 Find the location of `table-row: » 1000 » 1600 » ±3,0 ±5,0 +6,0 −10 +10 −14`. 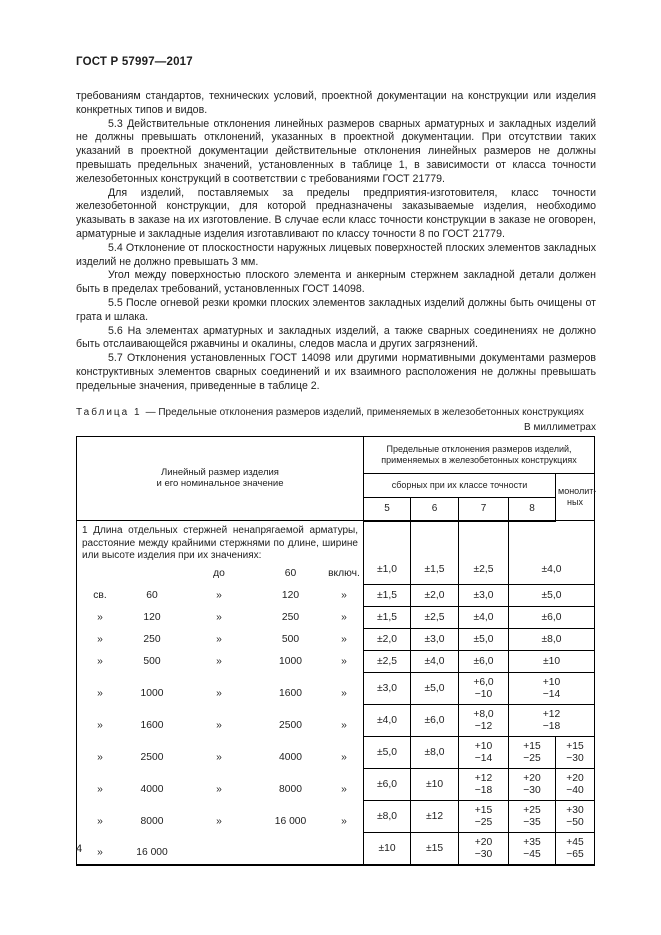

table-row: » 1000 » 1600 » ±3,0 ±5,0 +6,0 −10 +10 −14 is located at coordinates (336, 689).